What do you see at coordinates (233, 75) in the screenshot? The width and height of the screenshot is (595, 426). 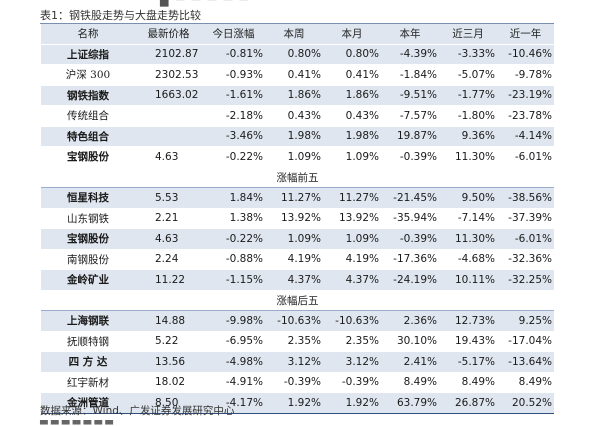 I see `change-value-cell: -0.93%` at bounding box center [233, 75].